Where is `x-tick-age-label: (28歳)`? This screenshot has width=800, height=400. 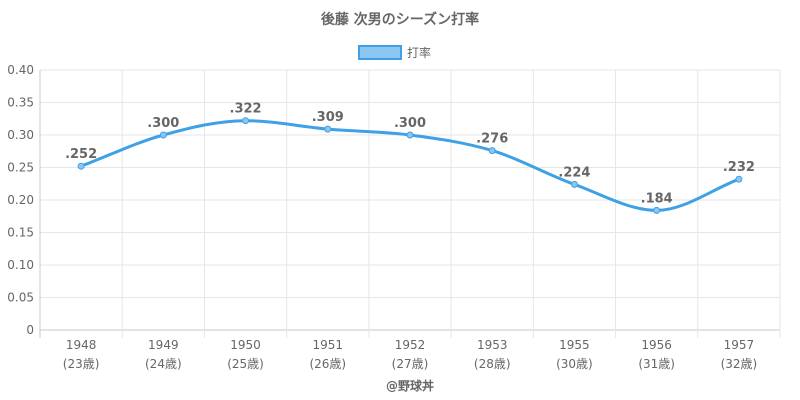 x-tick-age-label: (28歳) is located at coordinates (492, 364).